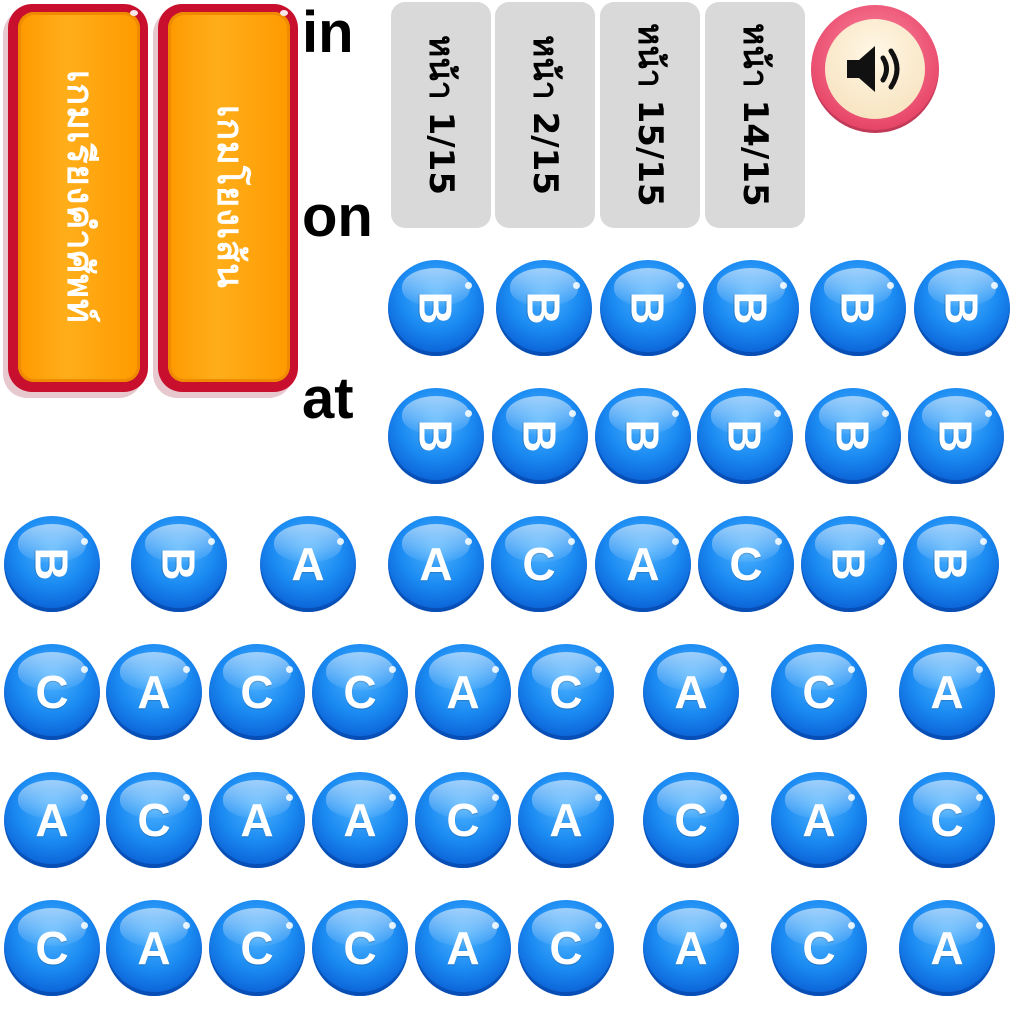  I want to click on page-tab-label: หน้า 2/15, so click(545, 115).